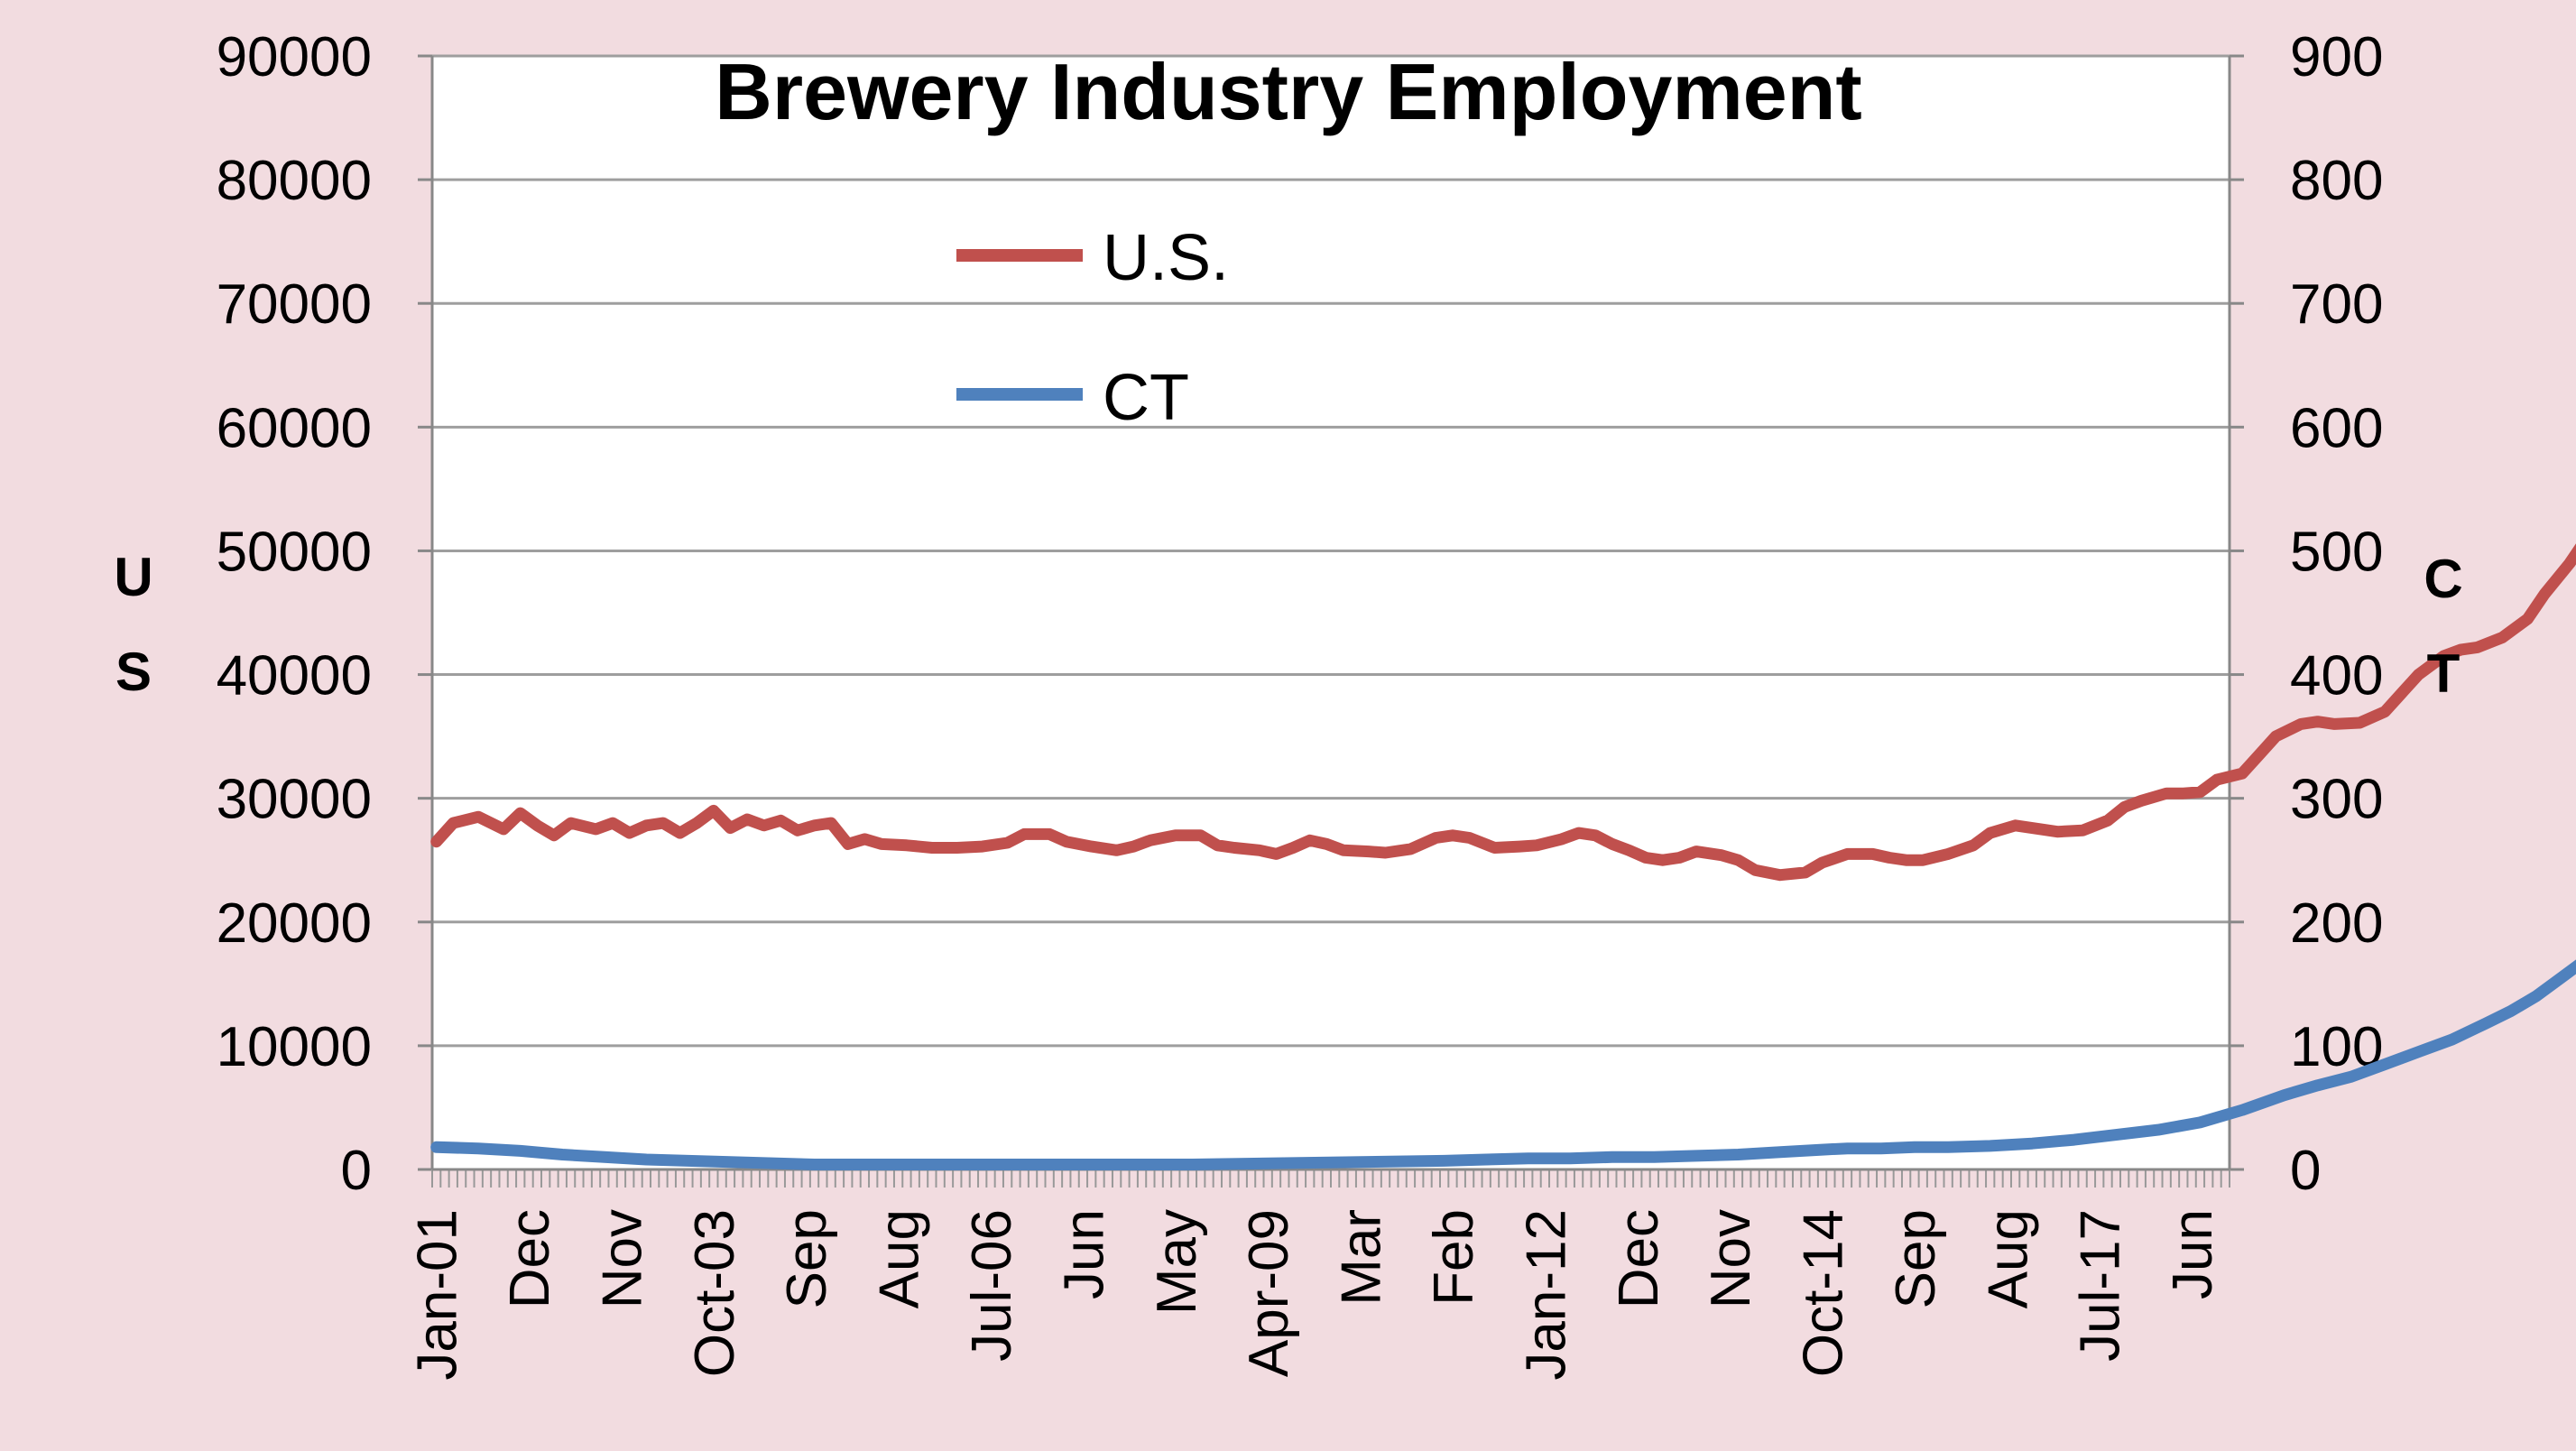  I want to click on y-axis-right-tick-label: 800, so click(2336, 181).